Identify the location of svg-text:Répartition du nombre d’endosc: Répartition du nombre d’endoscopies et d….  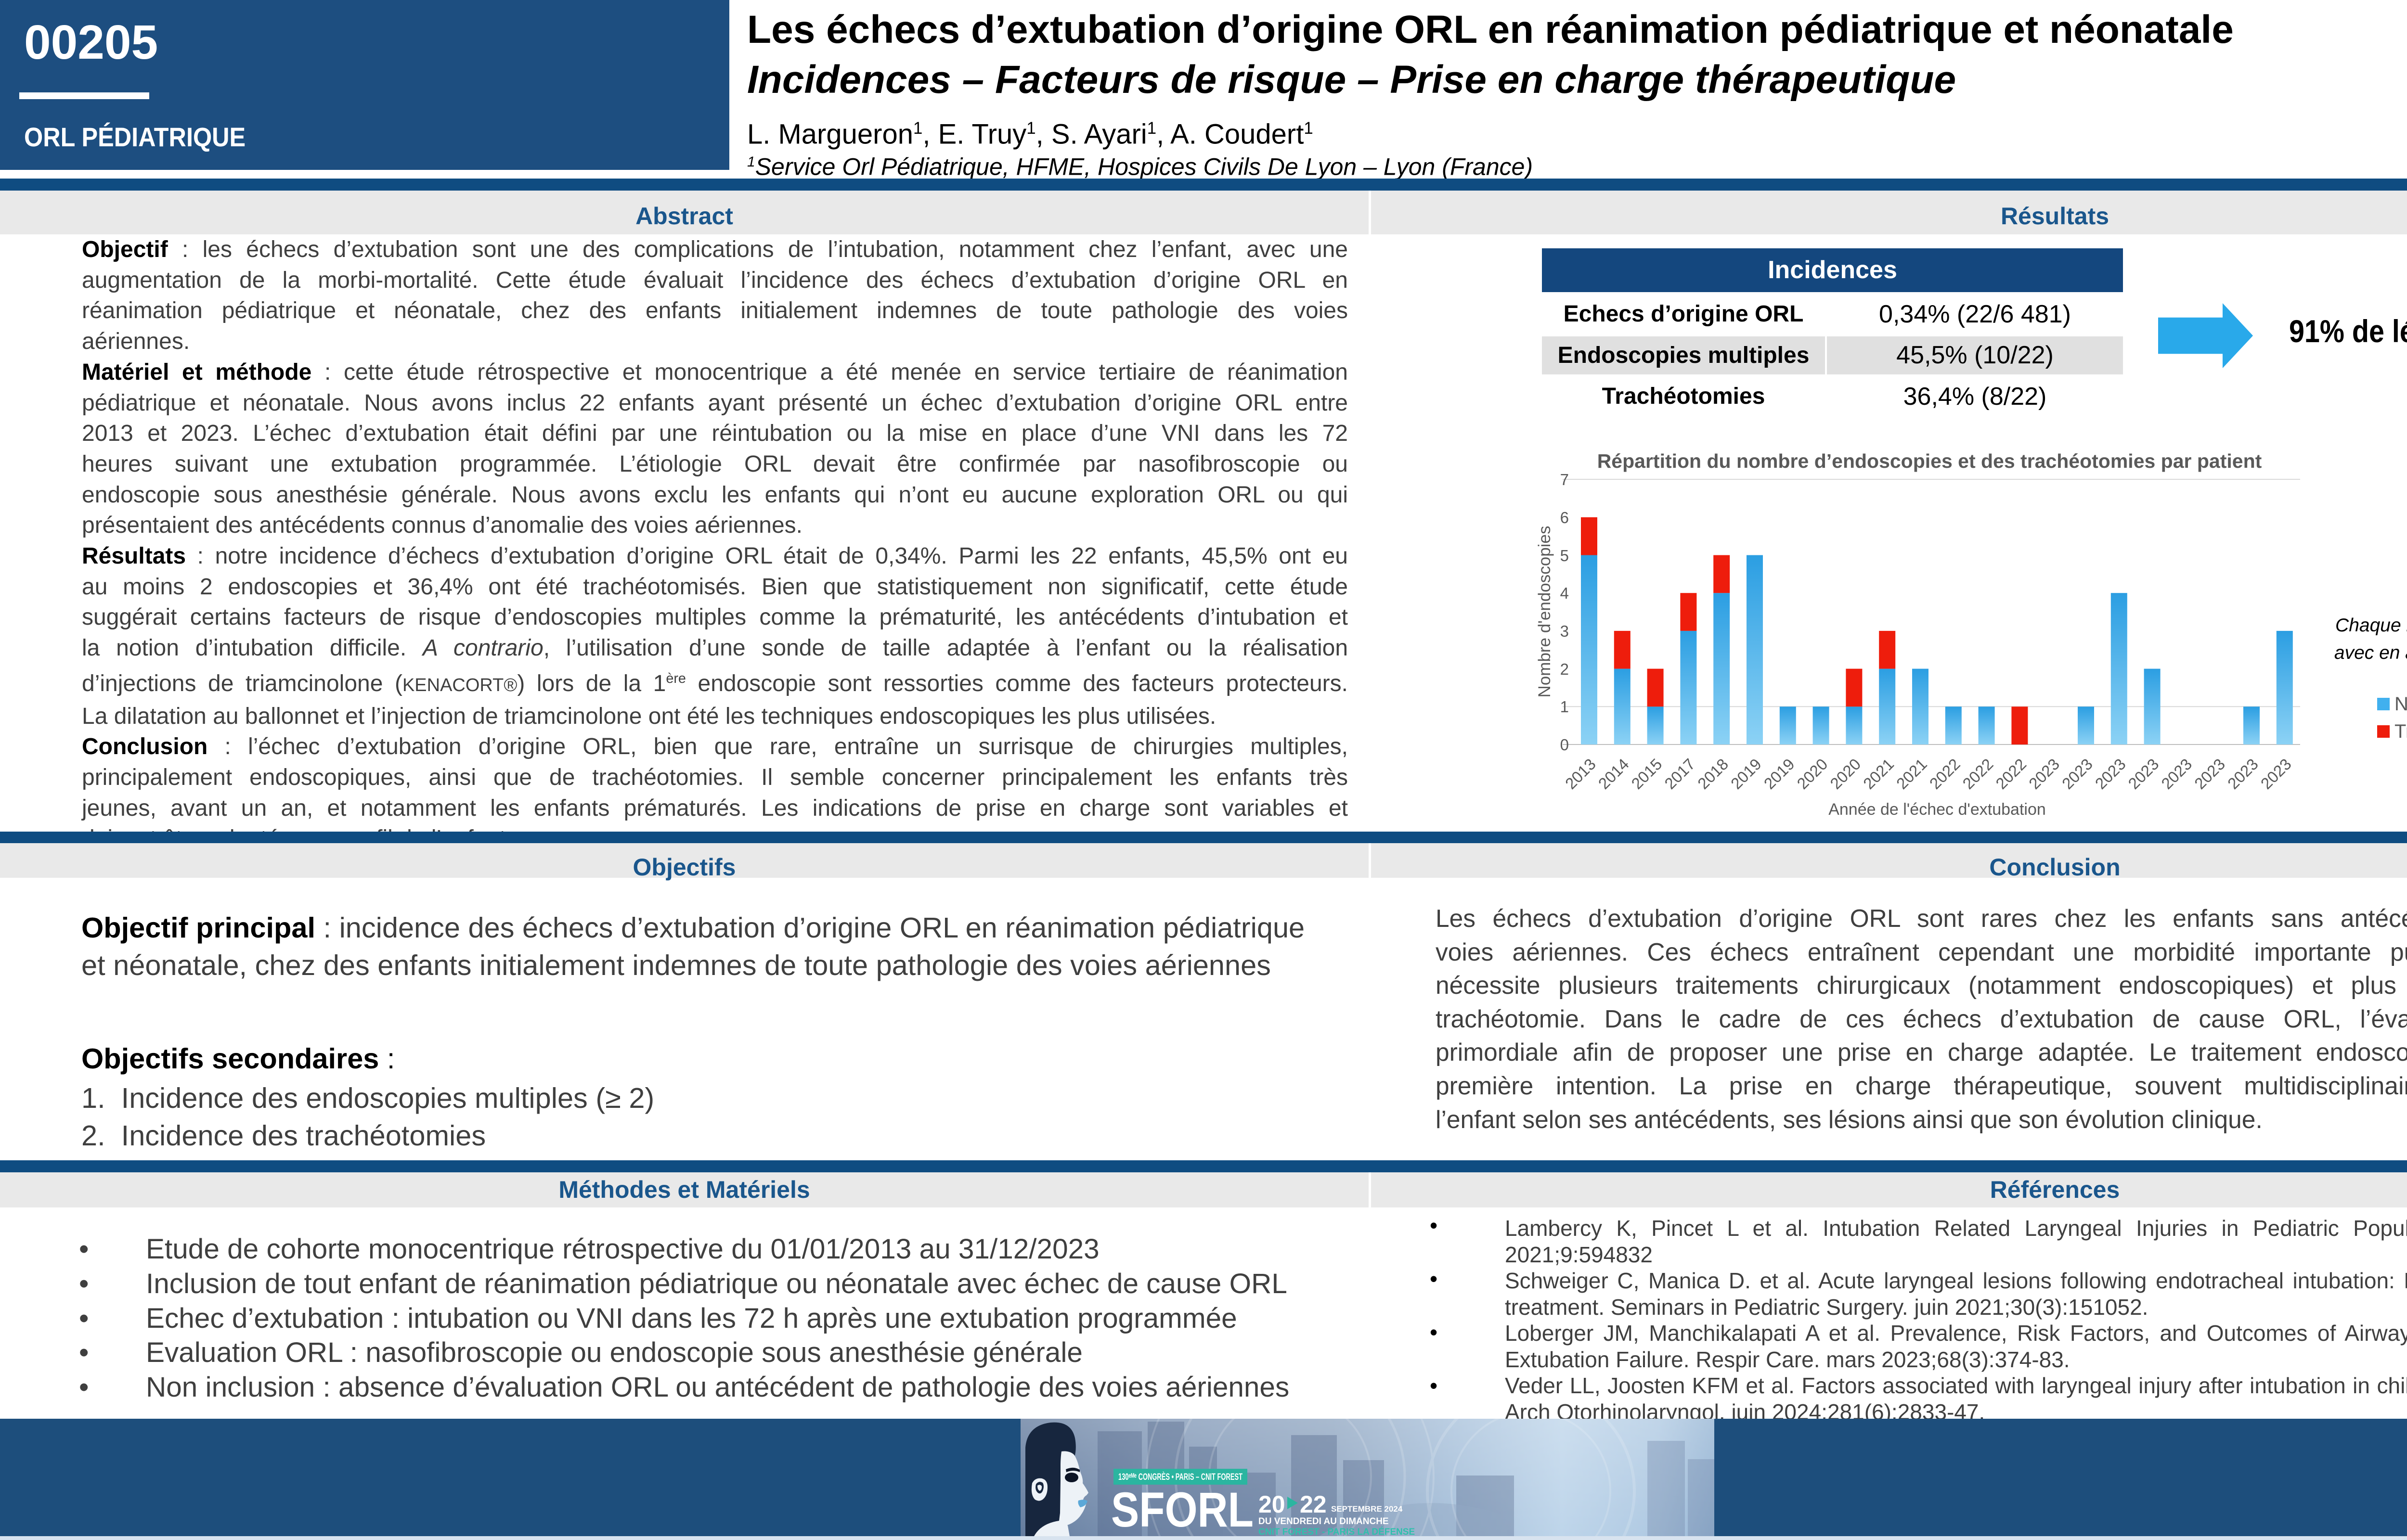
(1930, 461).